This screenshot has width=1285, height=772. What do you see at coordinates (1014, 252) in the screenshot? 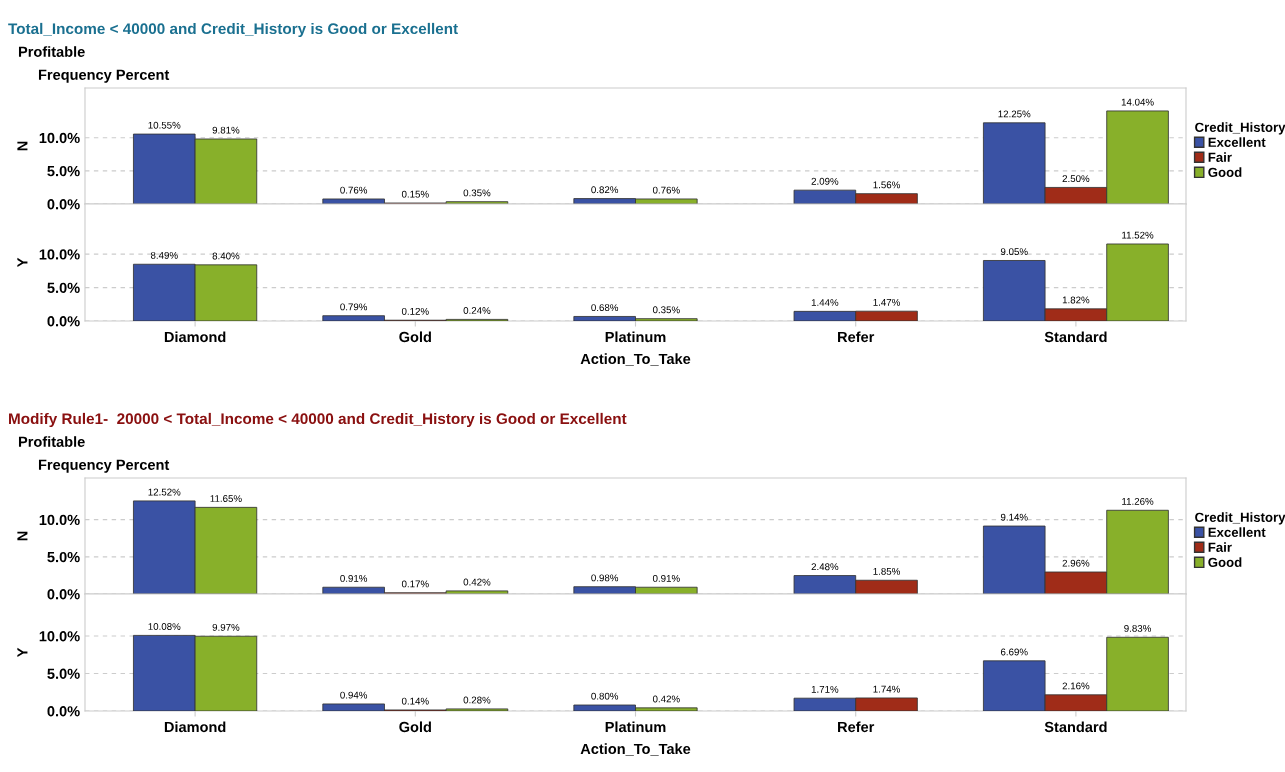
I see `data-label: 9.05%` at bounding box center [1014, 252].